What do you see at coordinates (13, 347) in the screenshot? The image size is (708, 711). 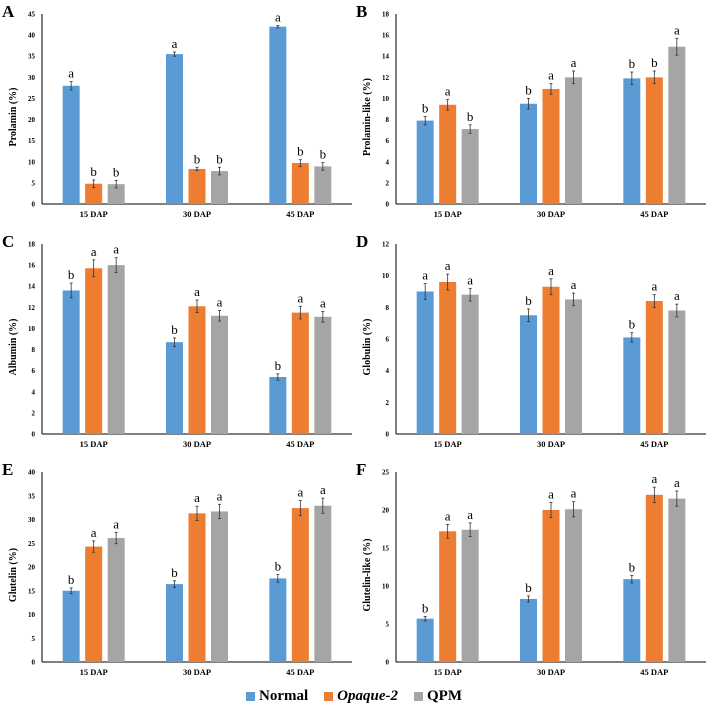 I see `y-axis-label: Albumin (%)` at bounding box center [13, 347].